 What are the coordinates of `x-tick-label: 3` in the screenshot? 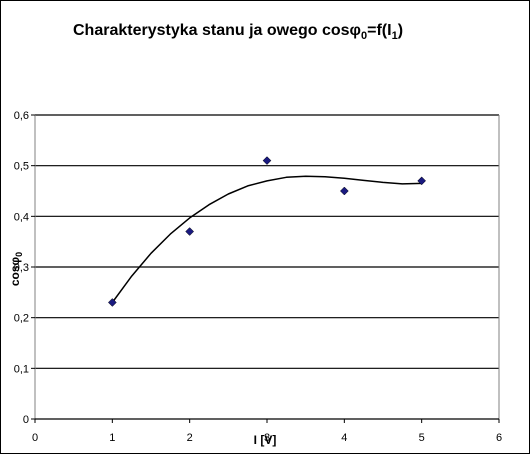 It's located at (267, 438).